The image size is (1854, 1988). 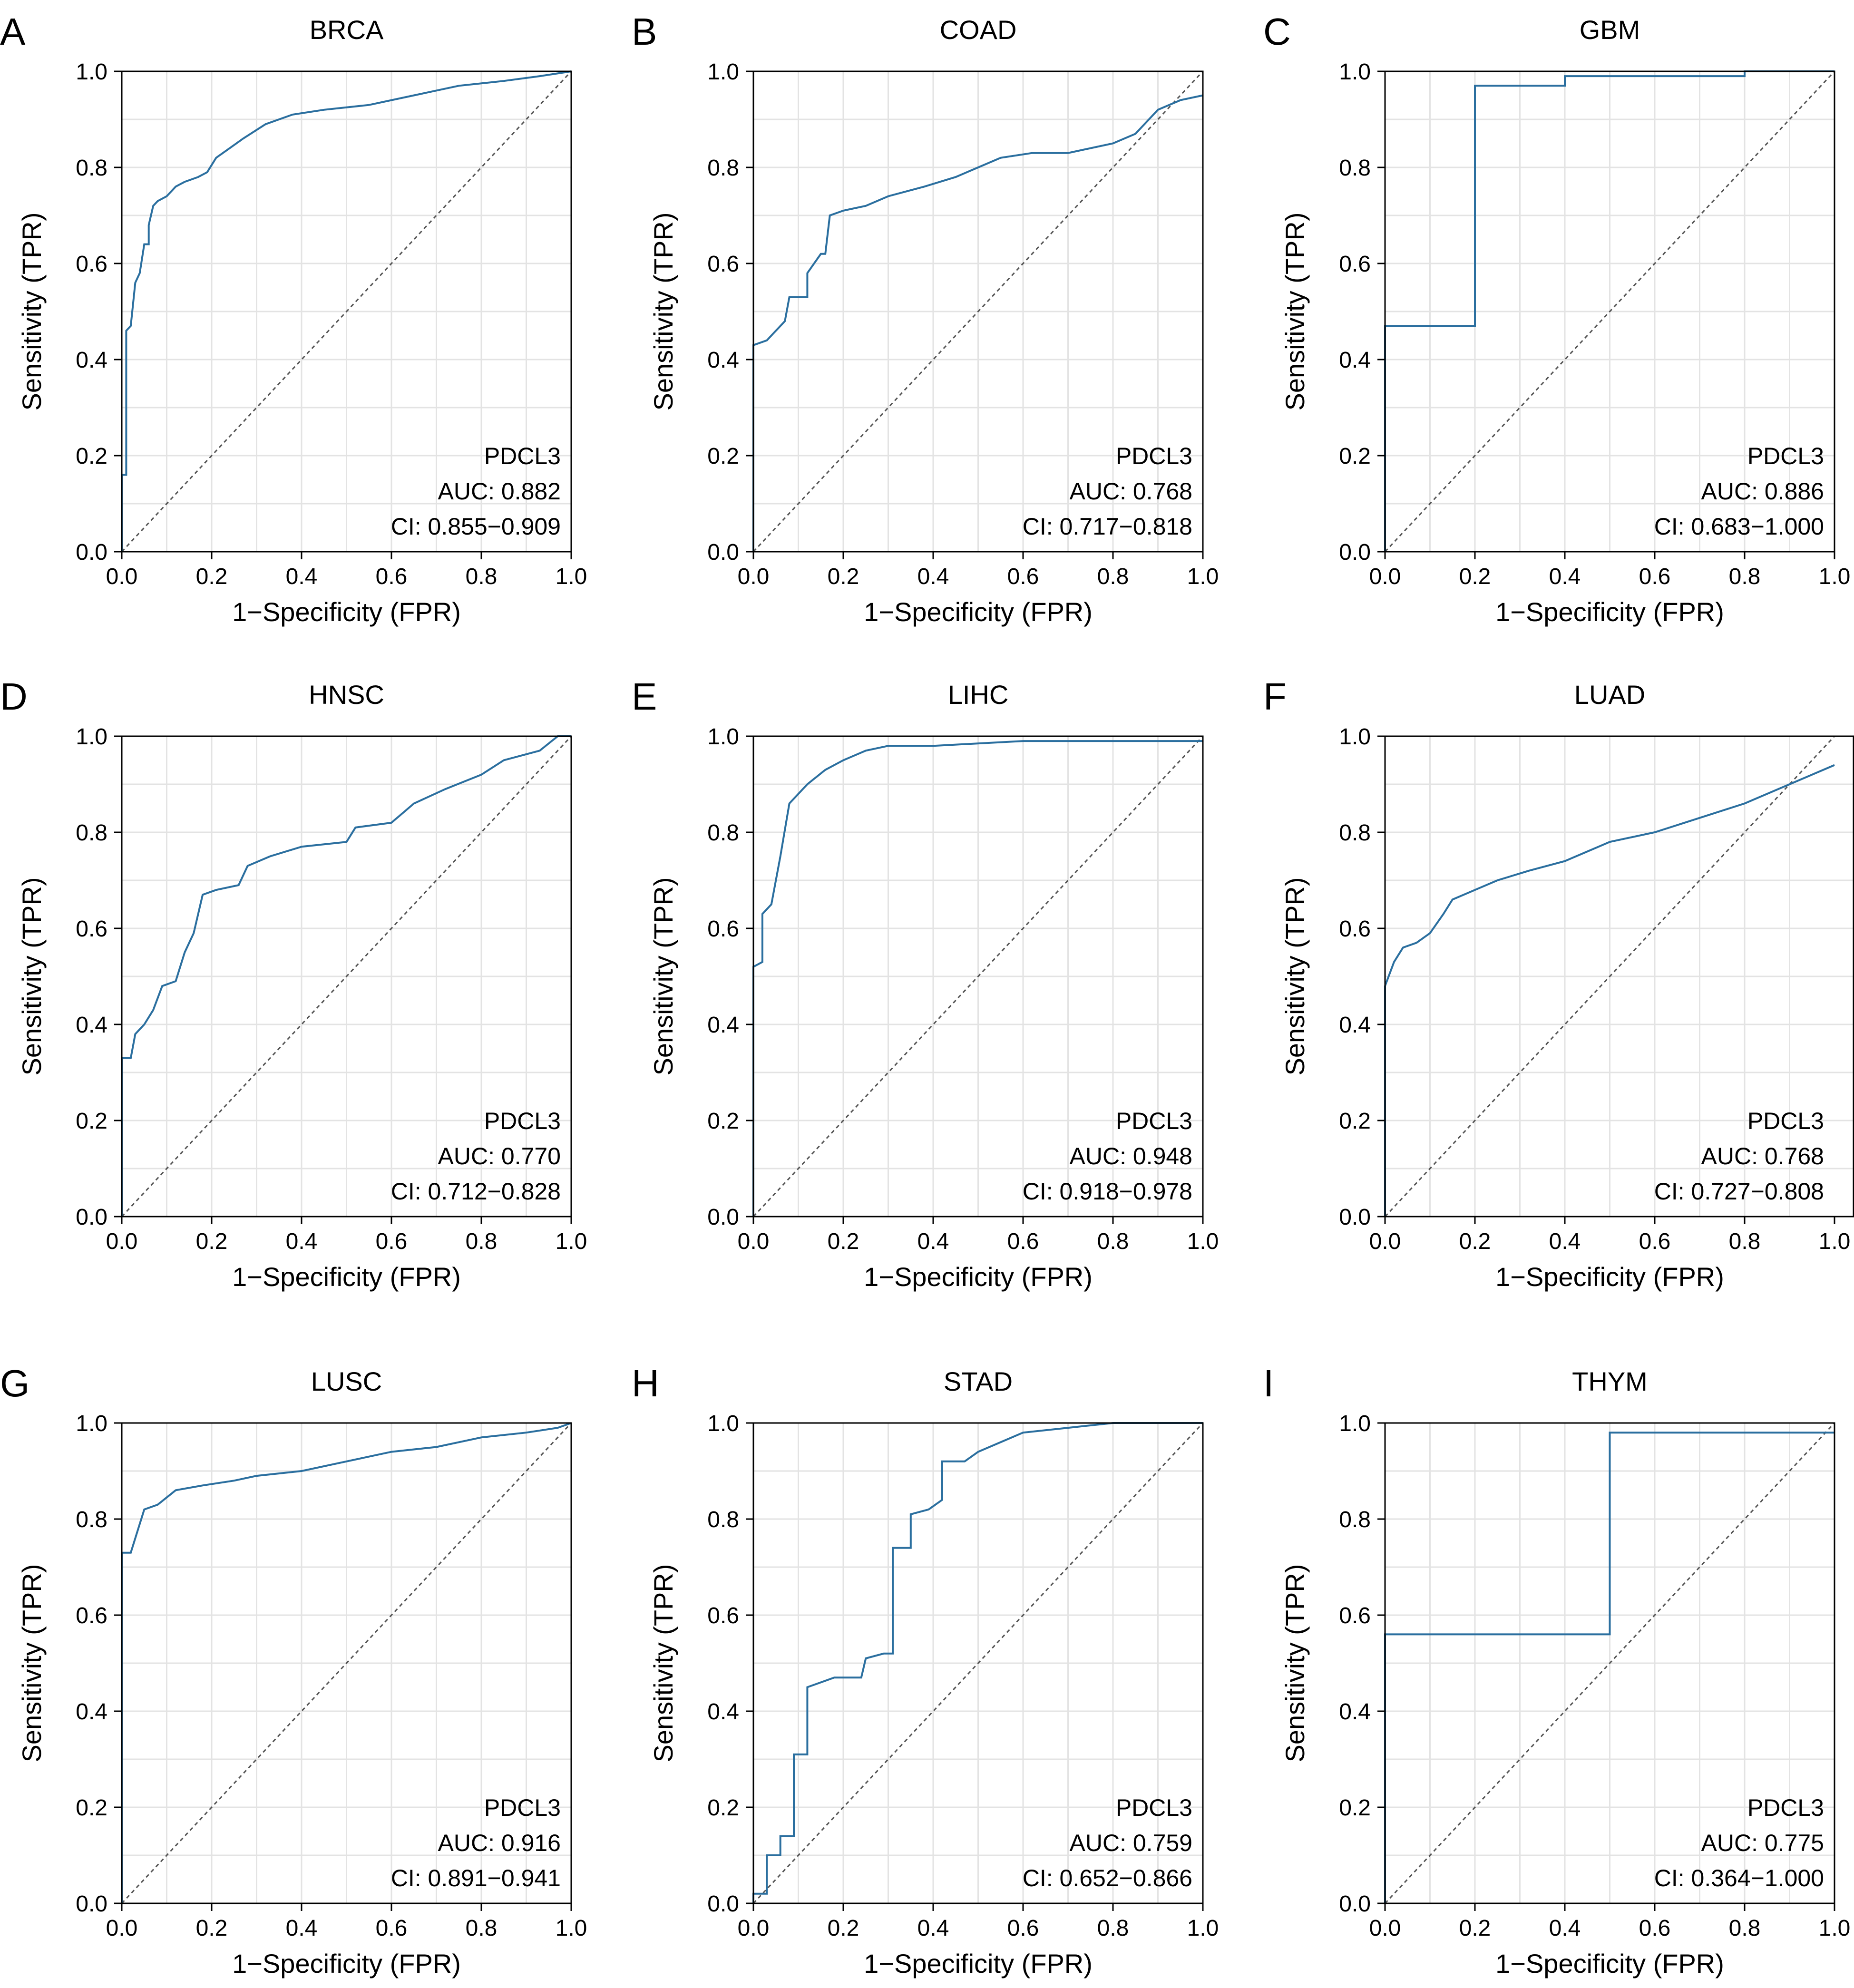 What do you see at coordinates (1610, 1381) in the screenshot?
I see `panel-title: THYM` at bounding box center [1610, 1381].